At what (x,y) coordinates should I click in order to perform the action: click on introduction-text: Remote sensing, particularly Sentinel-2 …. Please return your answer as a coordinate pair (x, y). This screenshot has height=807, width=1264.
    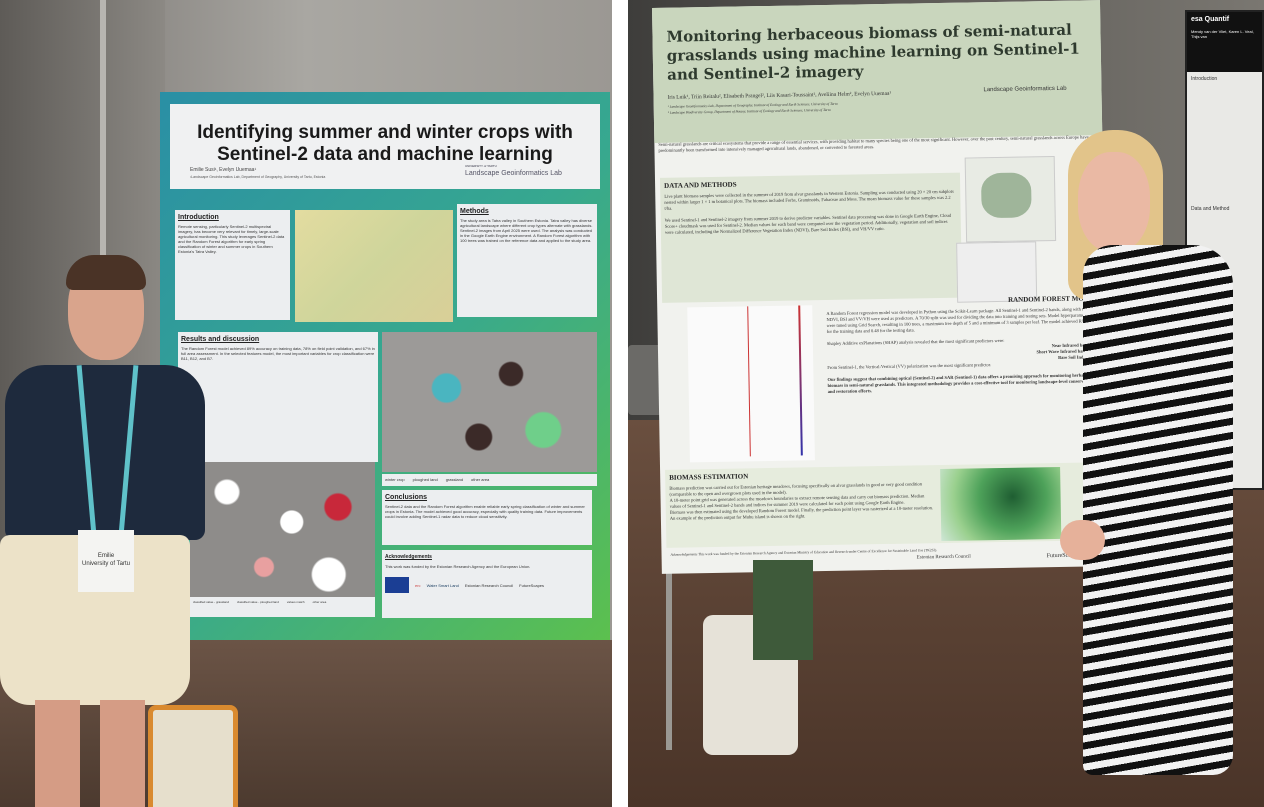
    Looking at the image, I should click on (231, 239).